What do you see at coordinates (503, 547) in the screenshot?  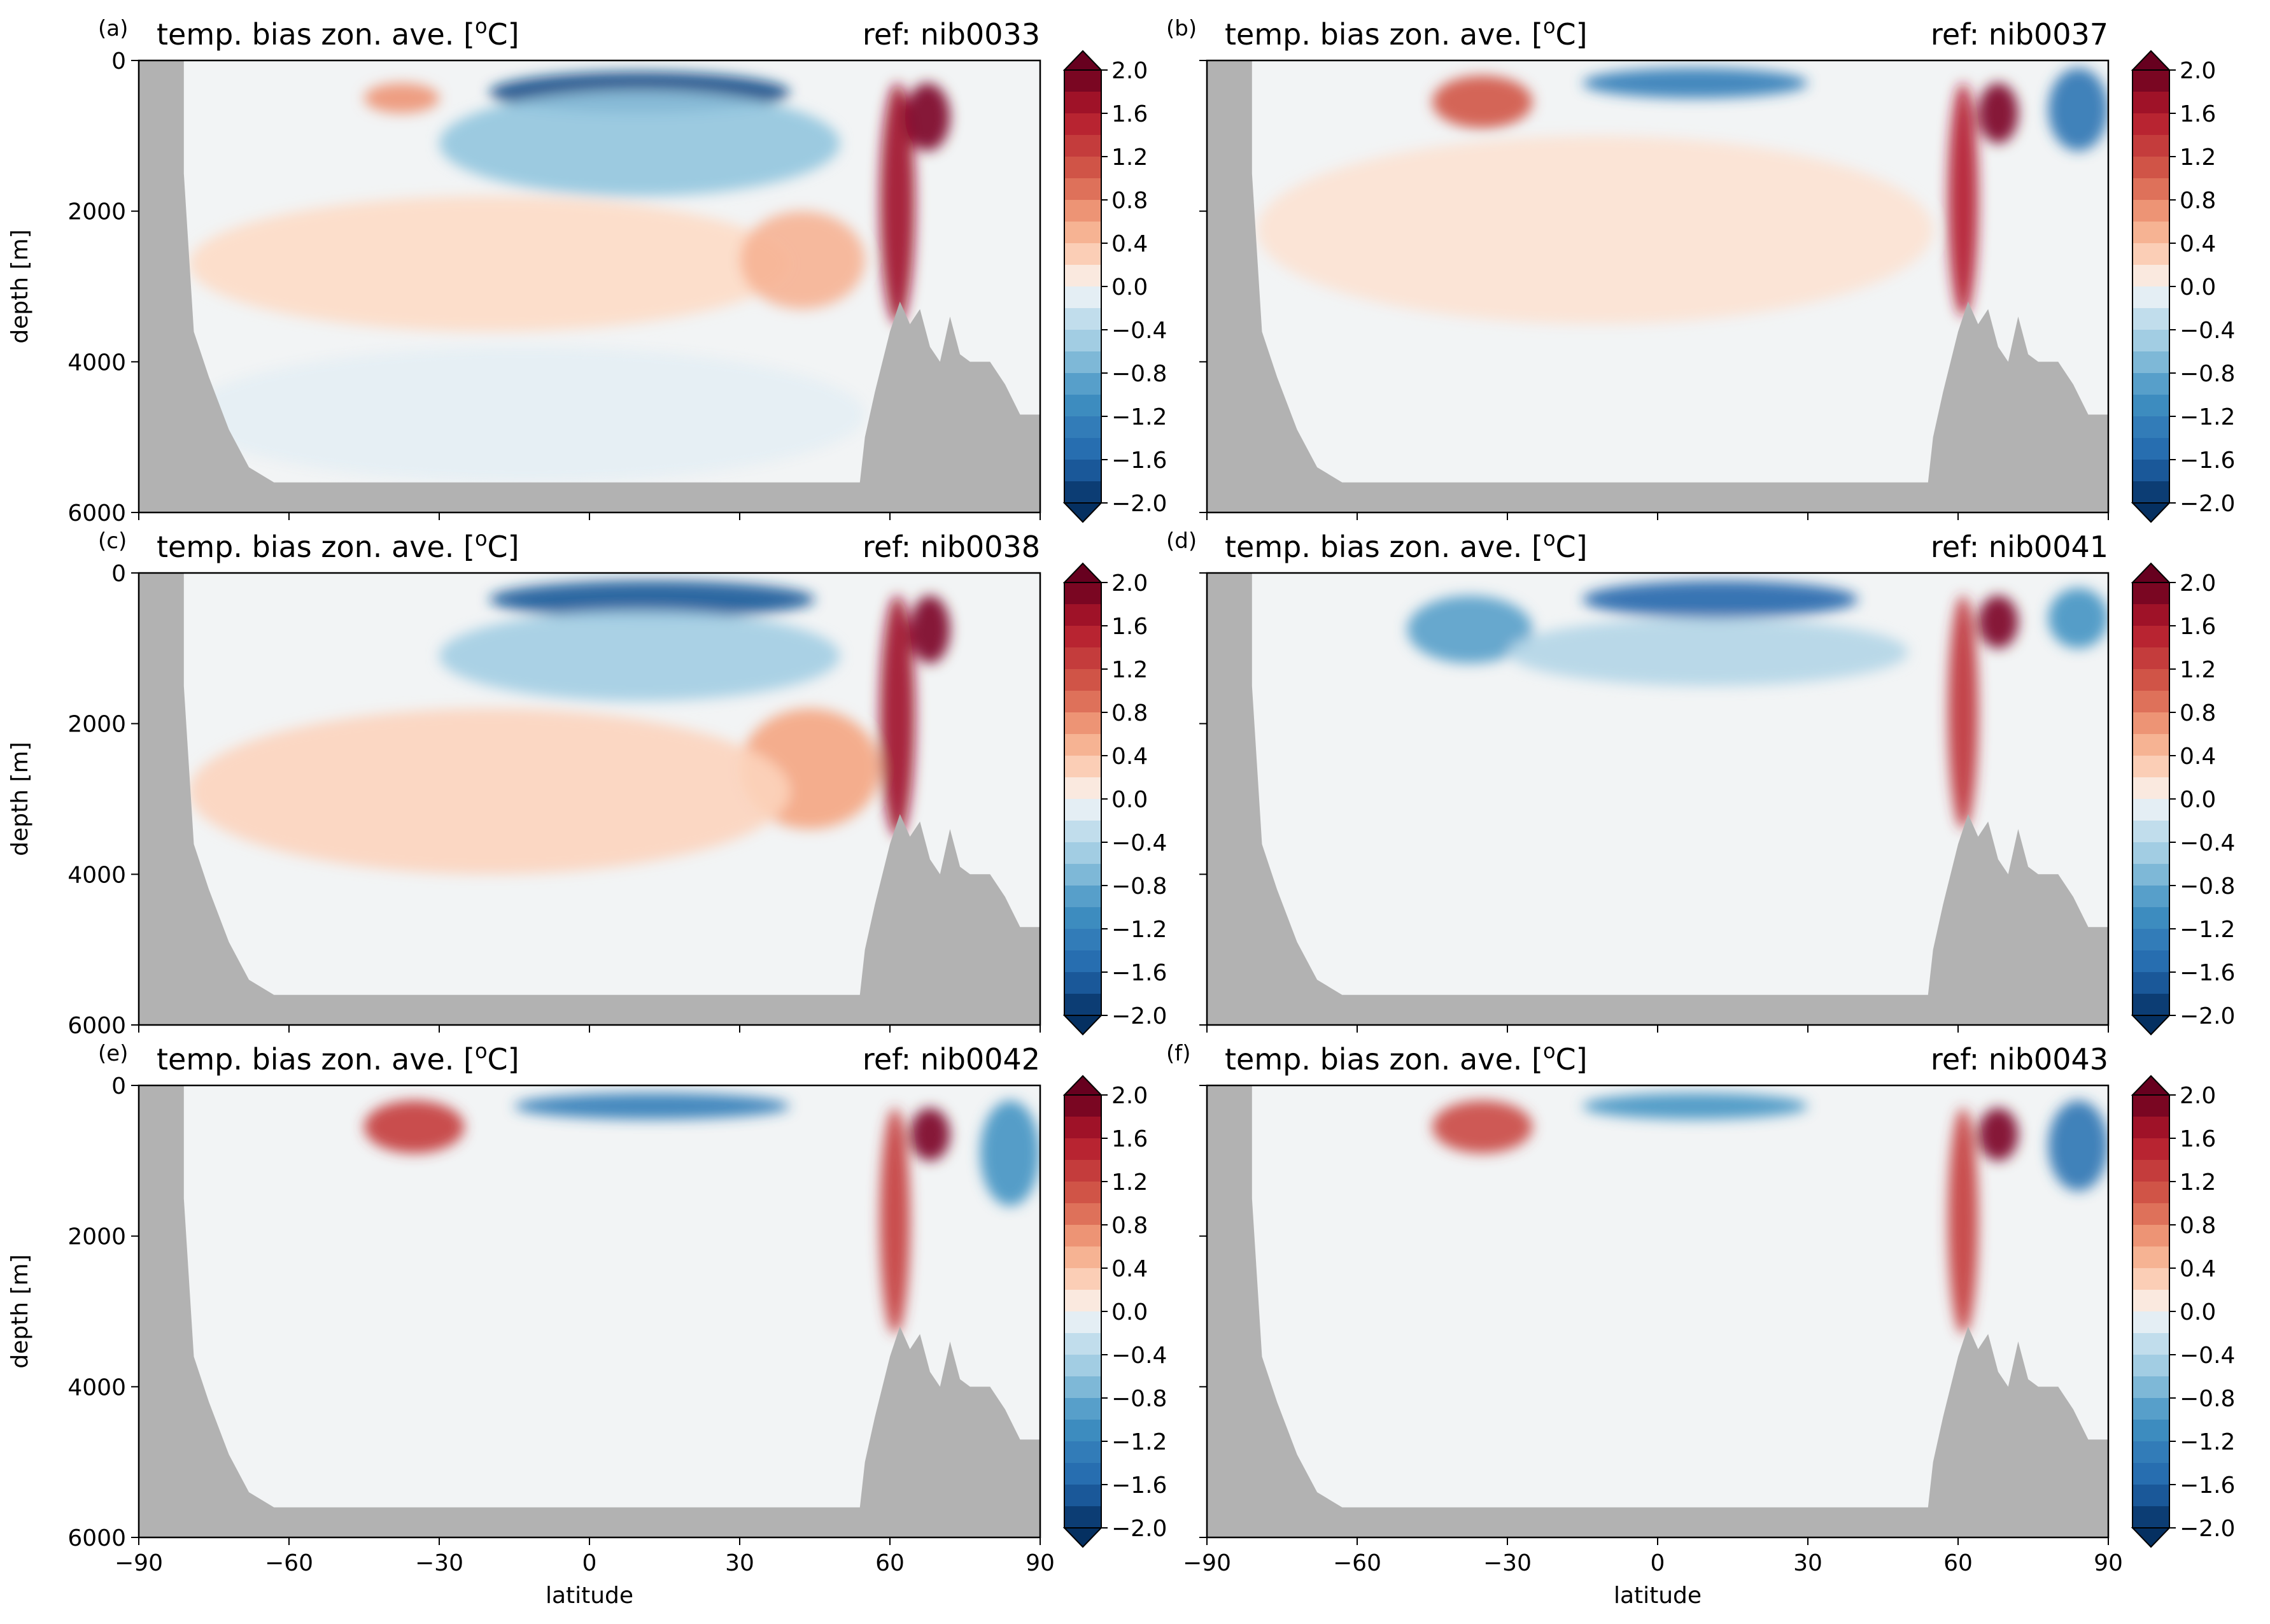 I see `panel-title-end: C]` at bounding box center [503, 547].